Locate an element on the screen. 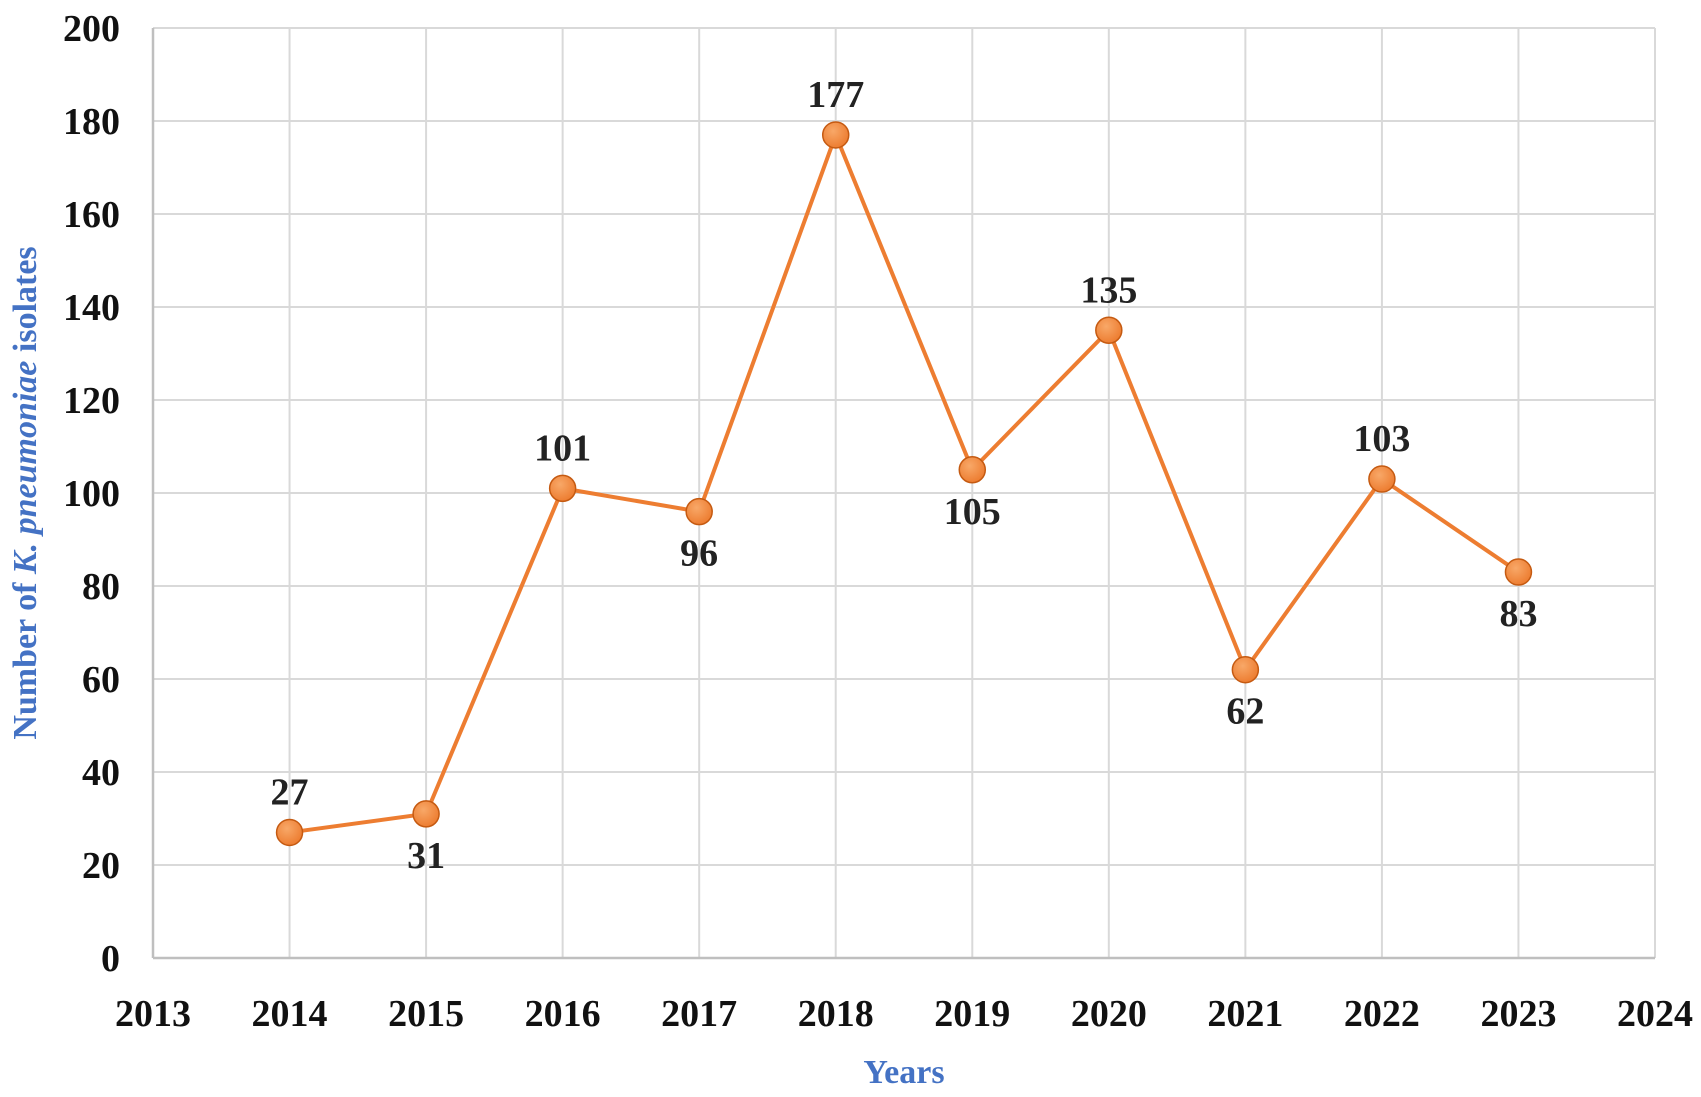 This screenshot has height=1097, width=1701. data-label: 83 is located at coordinates (1518, 614).